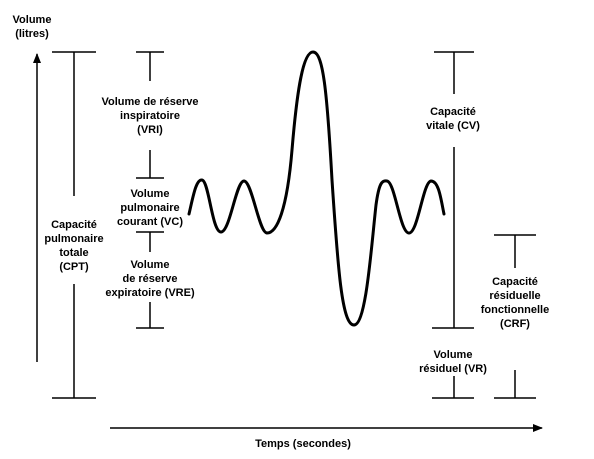 This screenshot has width=594, height=459. What do you see at coordinates (515, 296) in the screenshot?
I see `crf-label-line-2: résiduelle` at bounding box center [515, 296].